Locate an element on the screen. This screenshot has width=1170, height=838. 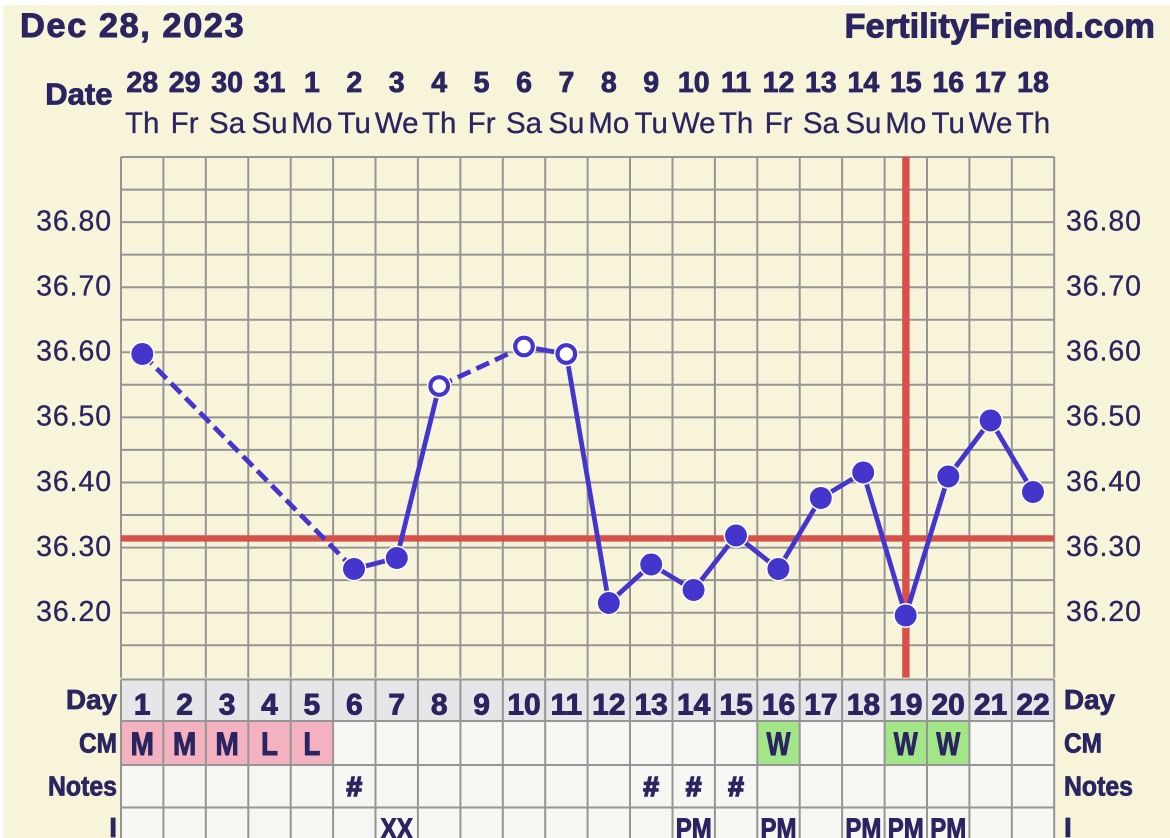
svg-text: 30 is located at coordinates (227, 83).